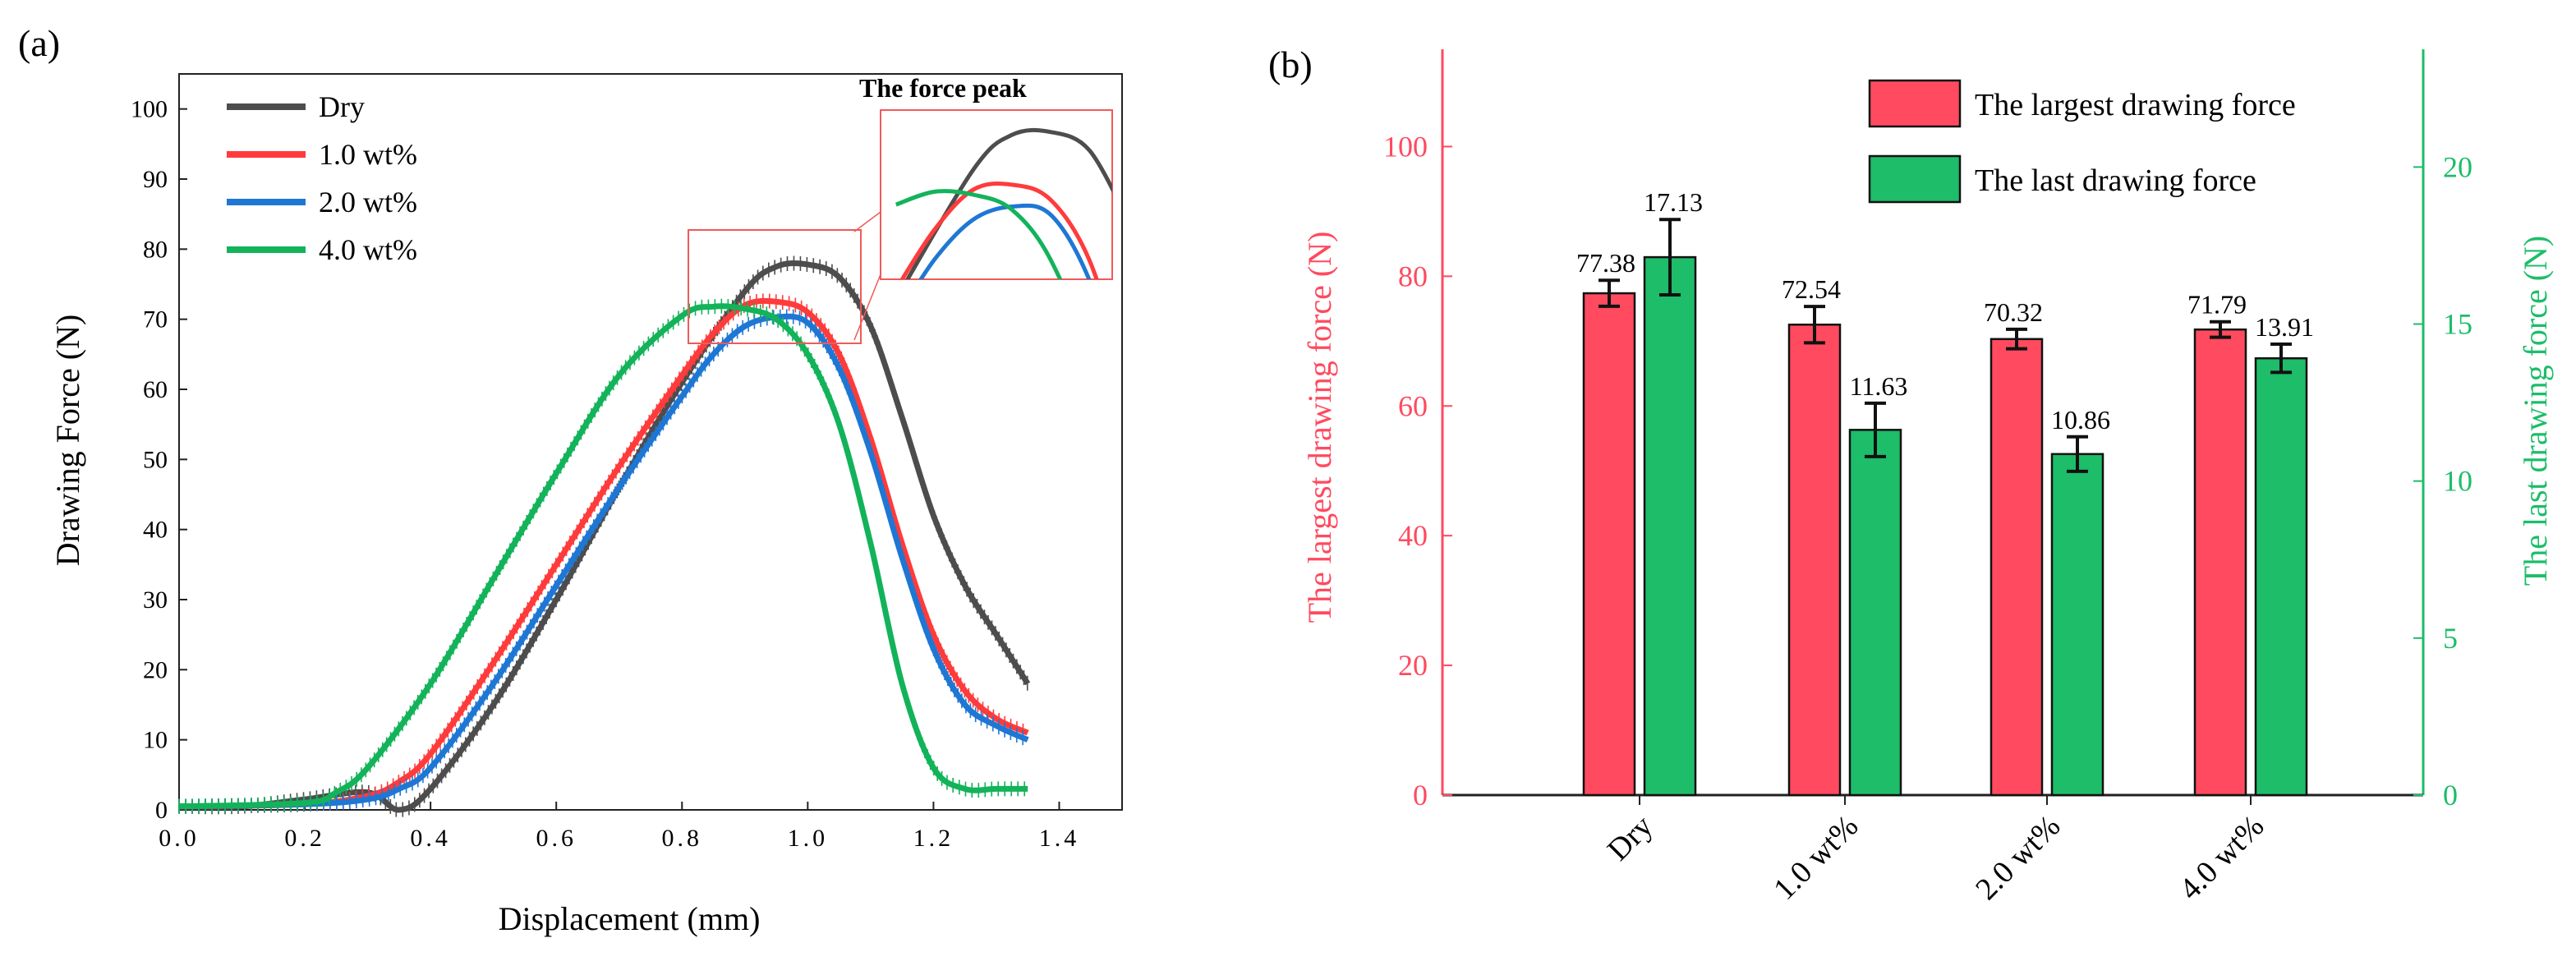  What do you see at coordinates (2115, 180) in the screenshot?
I see `legend-label: The last drawing force` at bounding box center [2115, 180].